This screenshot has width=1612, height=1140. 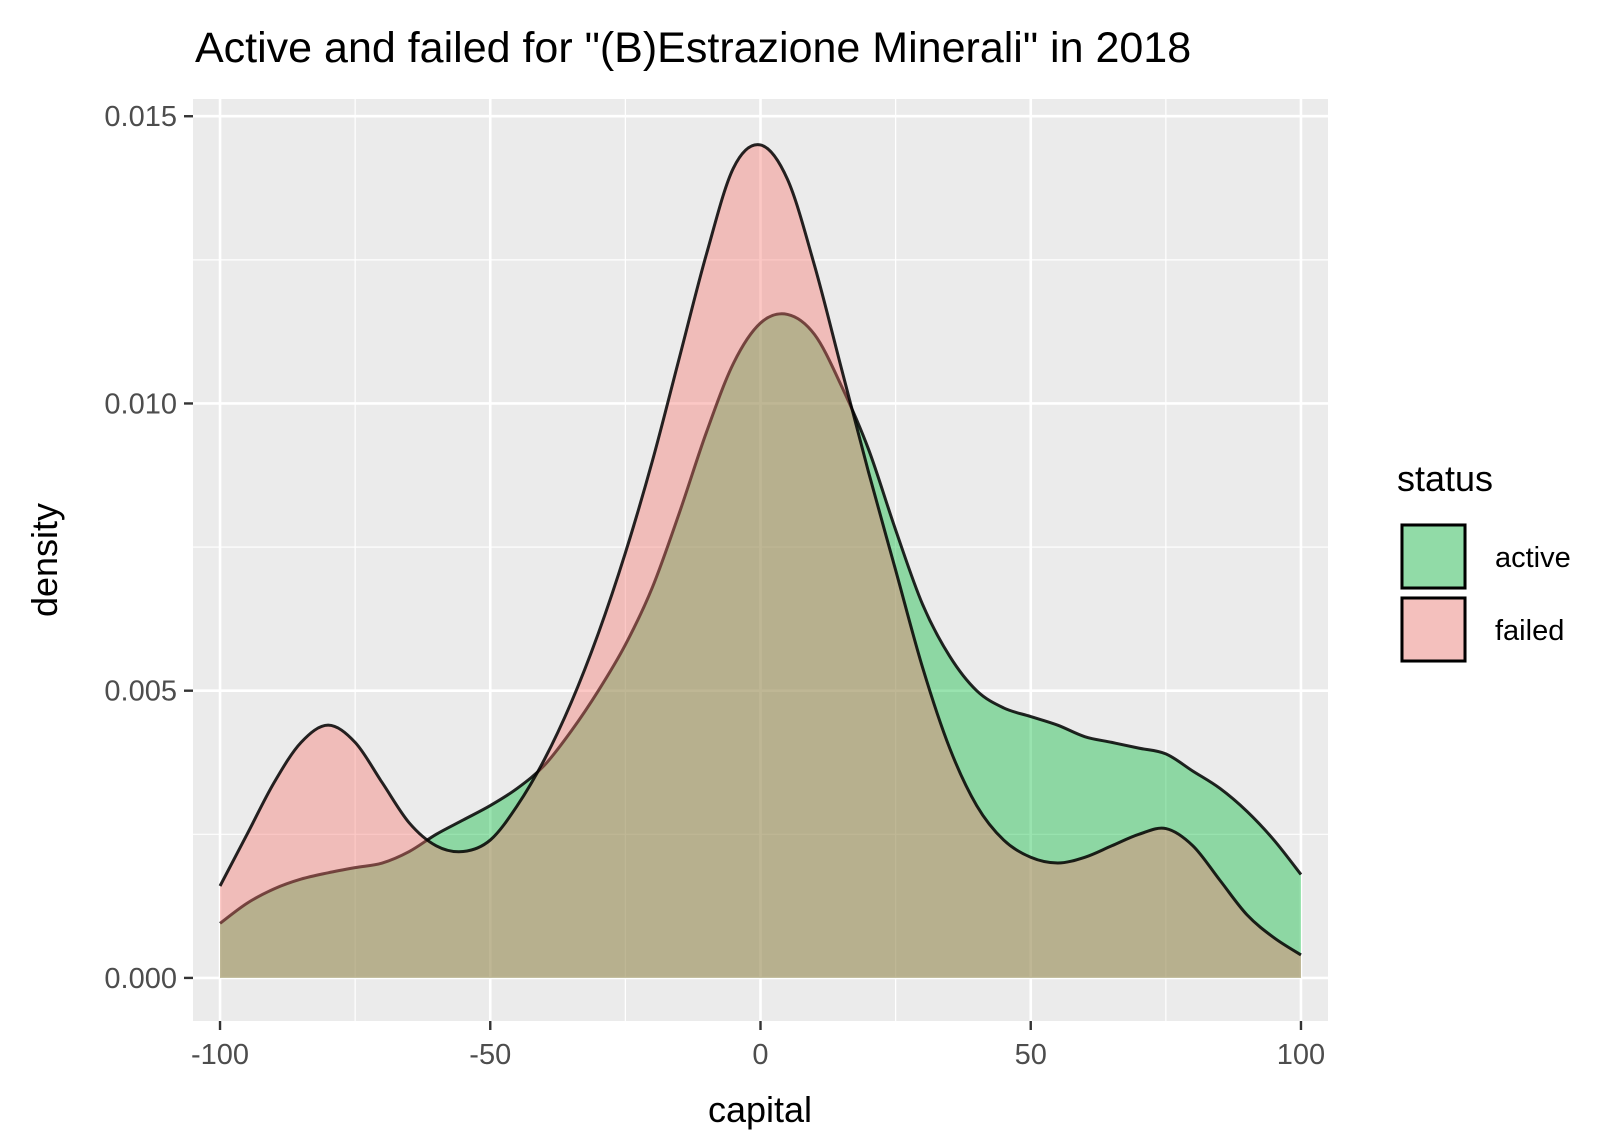 I want to click on legend-items: active failed, so click(x=1485, y=593).